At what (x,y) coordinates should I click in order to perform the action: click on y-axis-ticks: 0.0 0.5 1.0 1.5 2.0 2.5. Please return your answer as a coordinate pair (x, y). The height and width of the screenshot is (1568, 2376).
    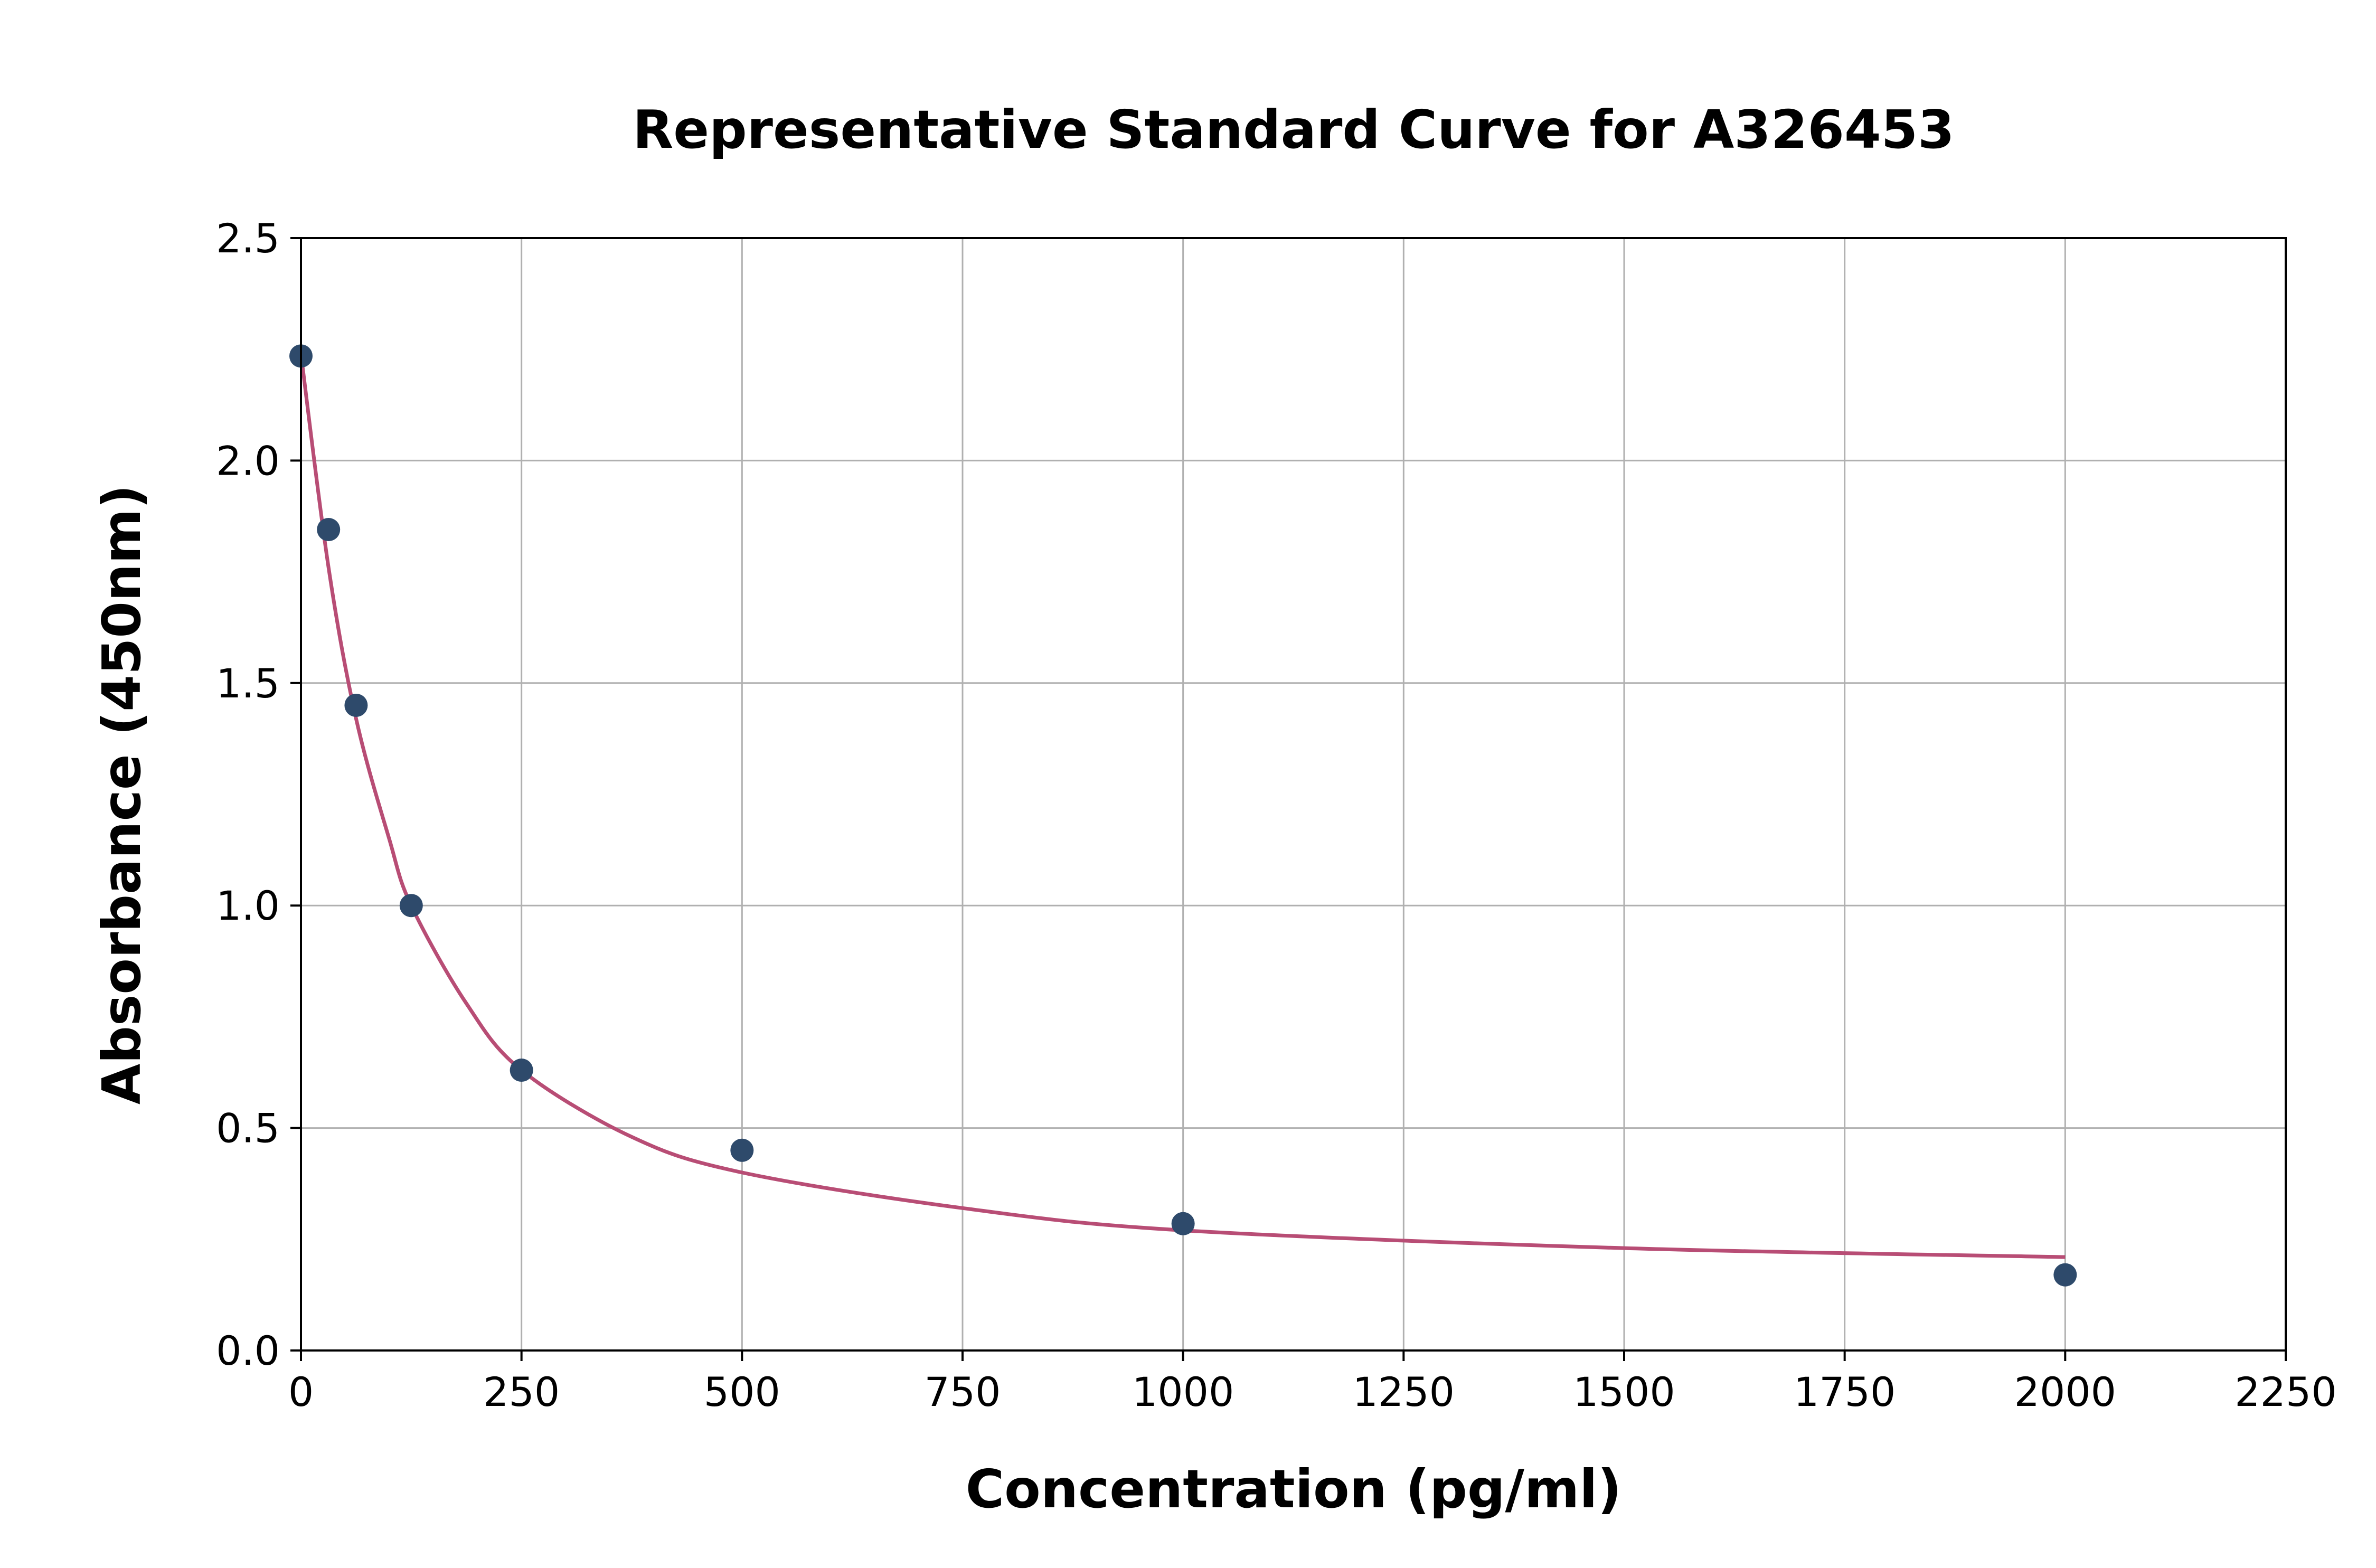
    Looking at the image, I should click on (259, 794).